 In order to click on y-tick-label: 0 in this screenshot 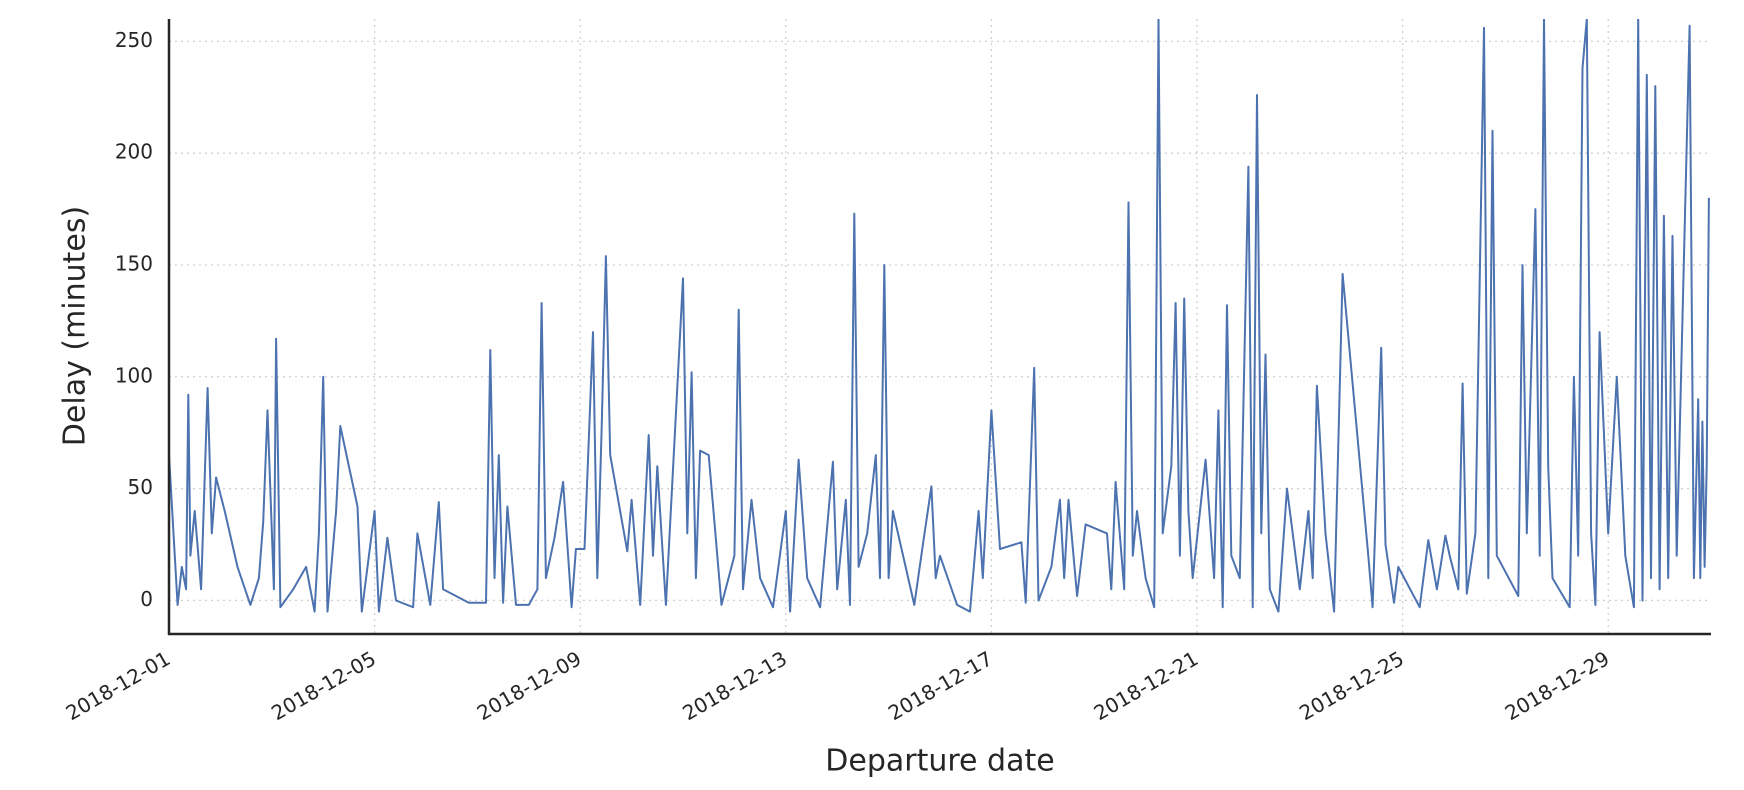, I will do `click(146, 599)`.